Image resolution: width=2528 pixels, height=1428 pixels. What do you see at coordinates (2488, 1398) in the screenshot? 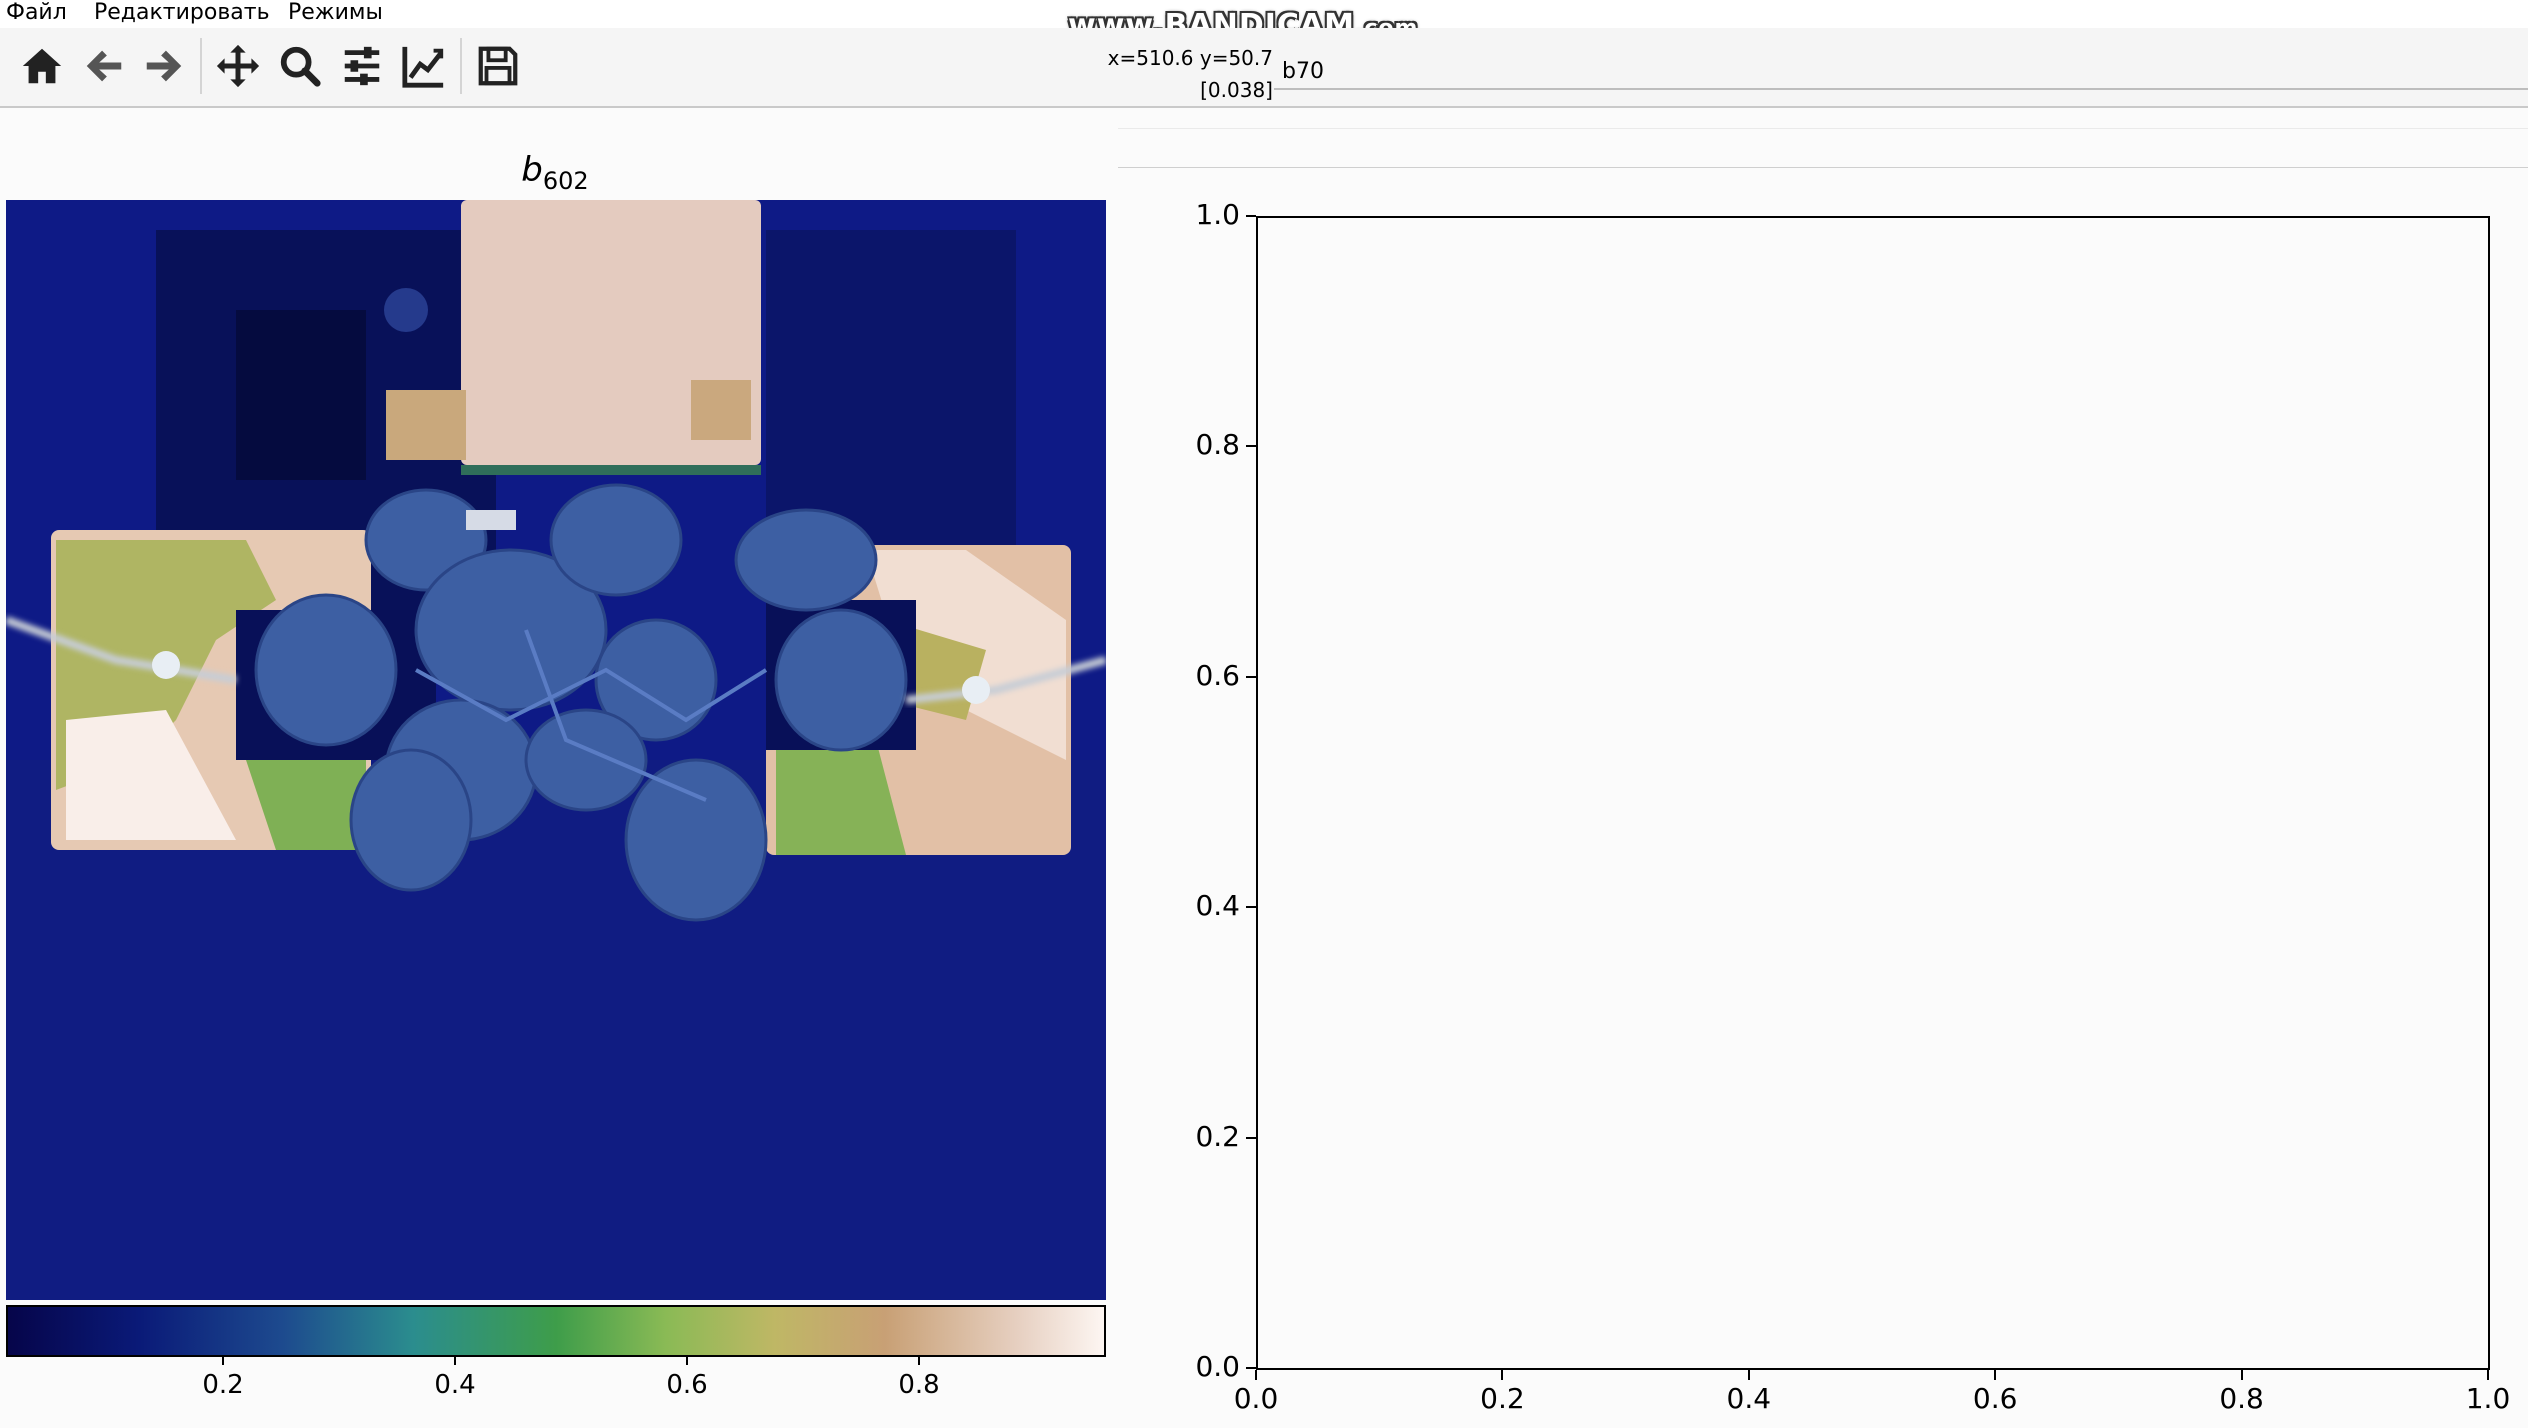
I see `x-axis-tick-label: 1.0` at bounding box center [2488, 1398].